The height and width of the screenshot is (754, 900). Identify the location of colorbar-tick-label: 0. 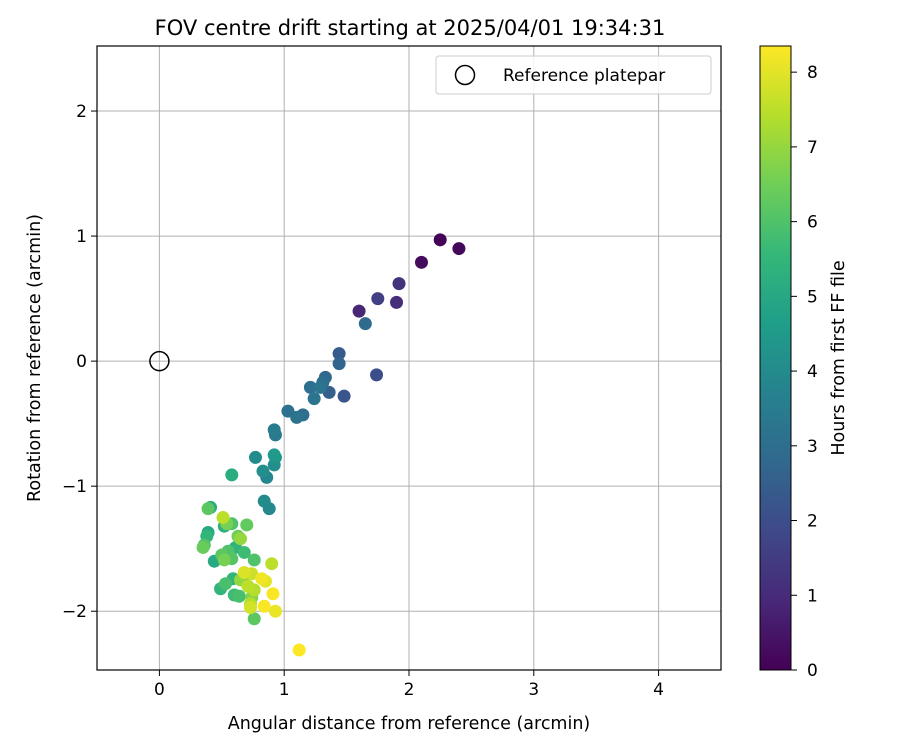
(812, 671).